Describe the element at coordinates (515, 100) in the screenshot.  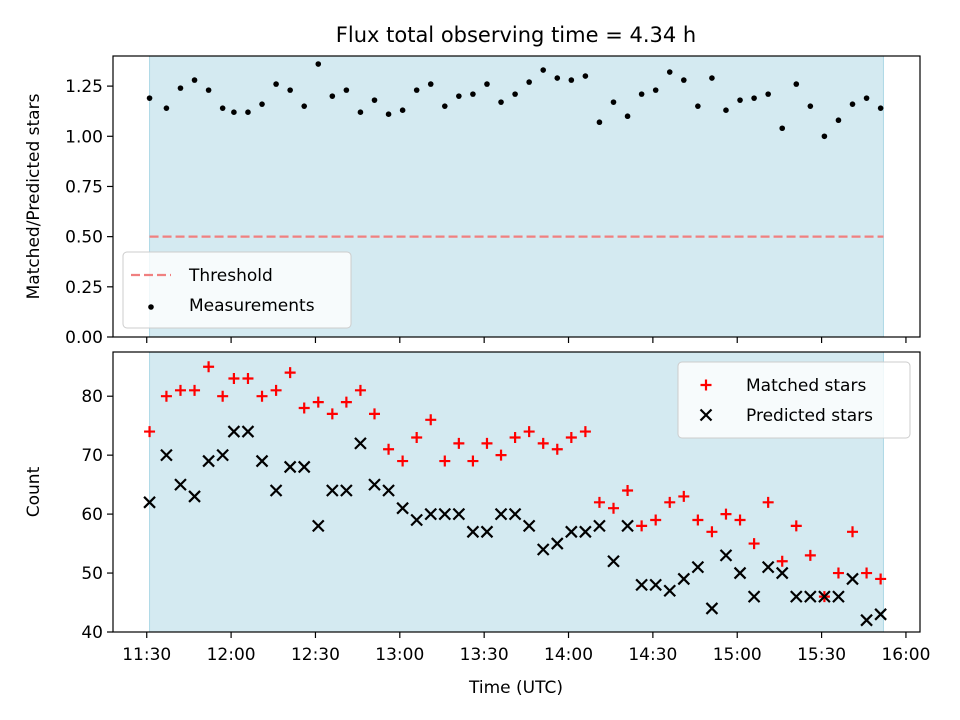
I see `series-measurements` at that location.